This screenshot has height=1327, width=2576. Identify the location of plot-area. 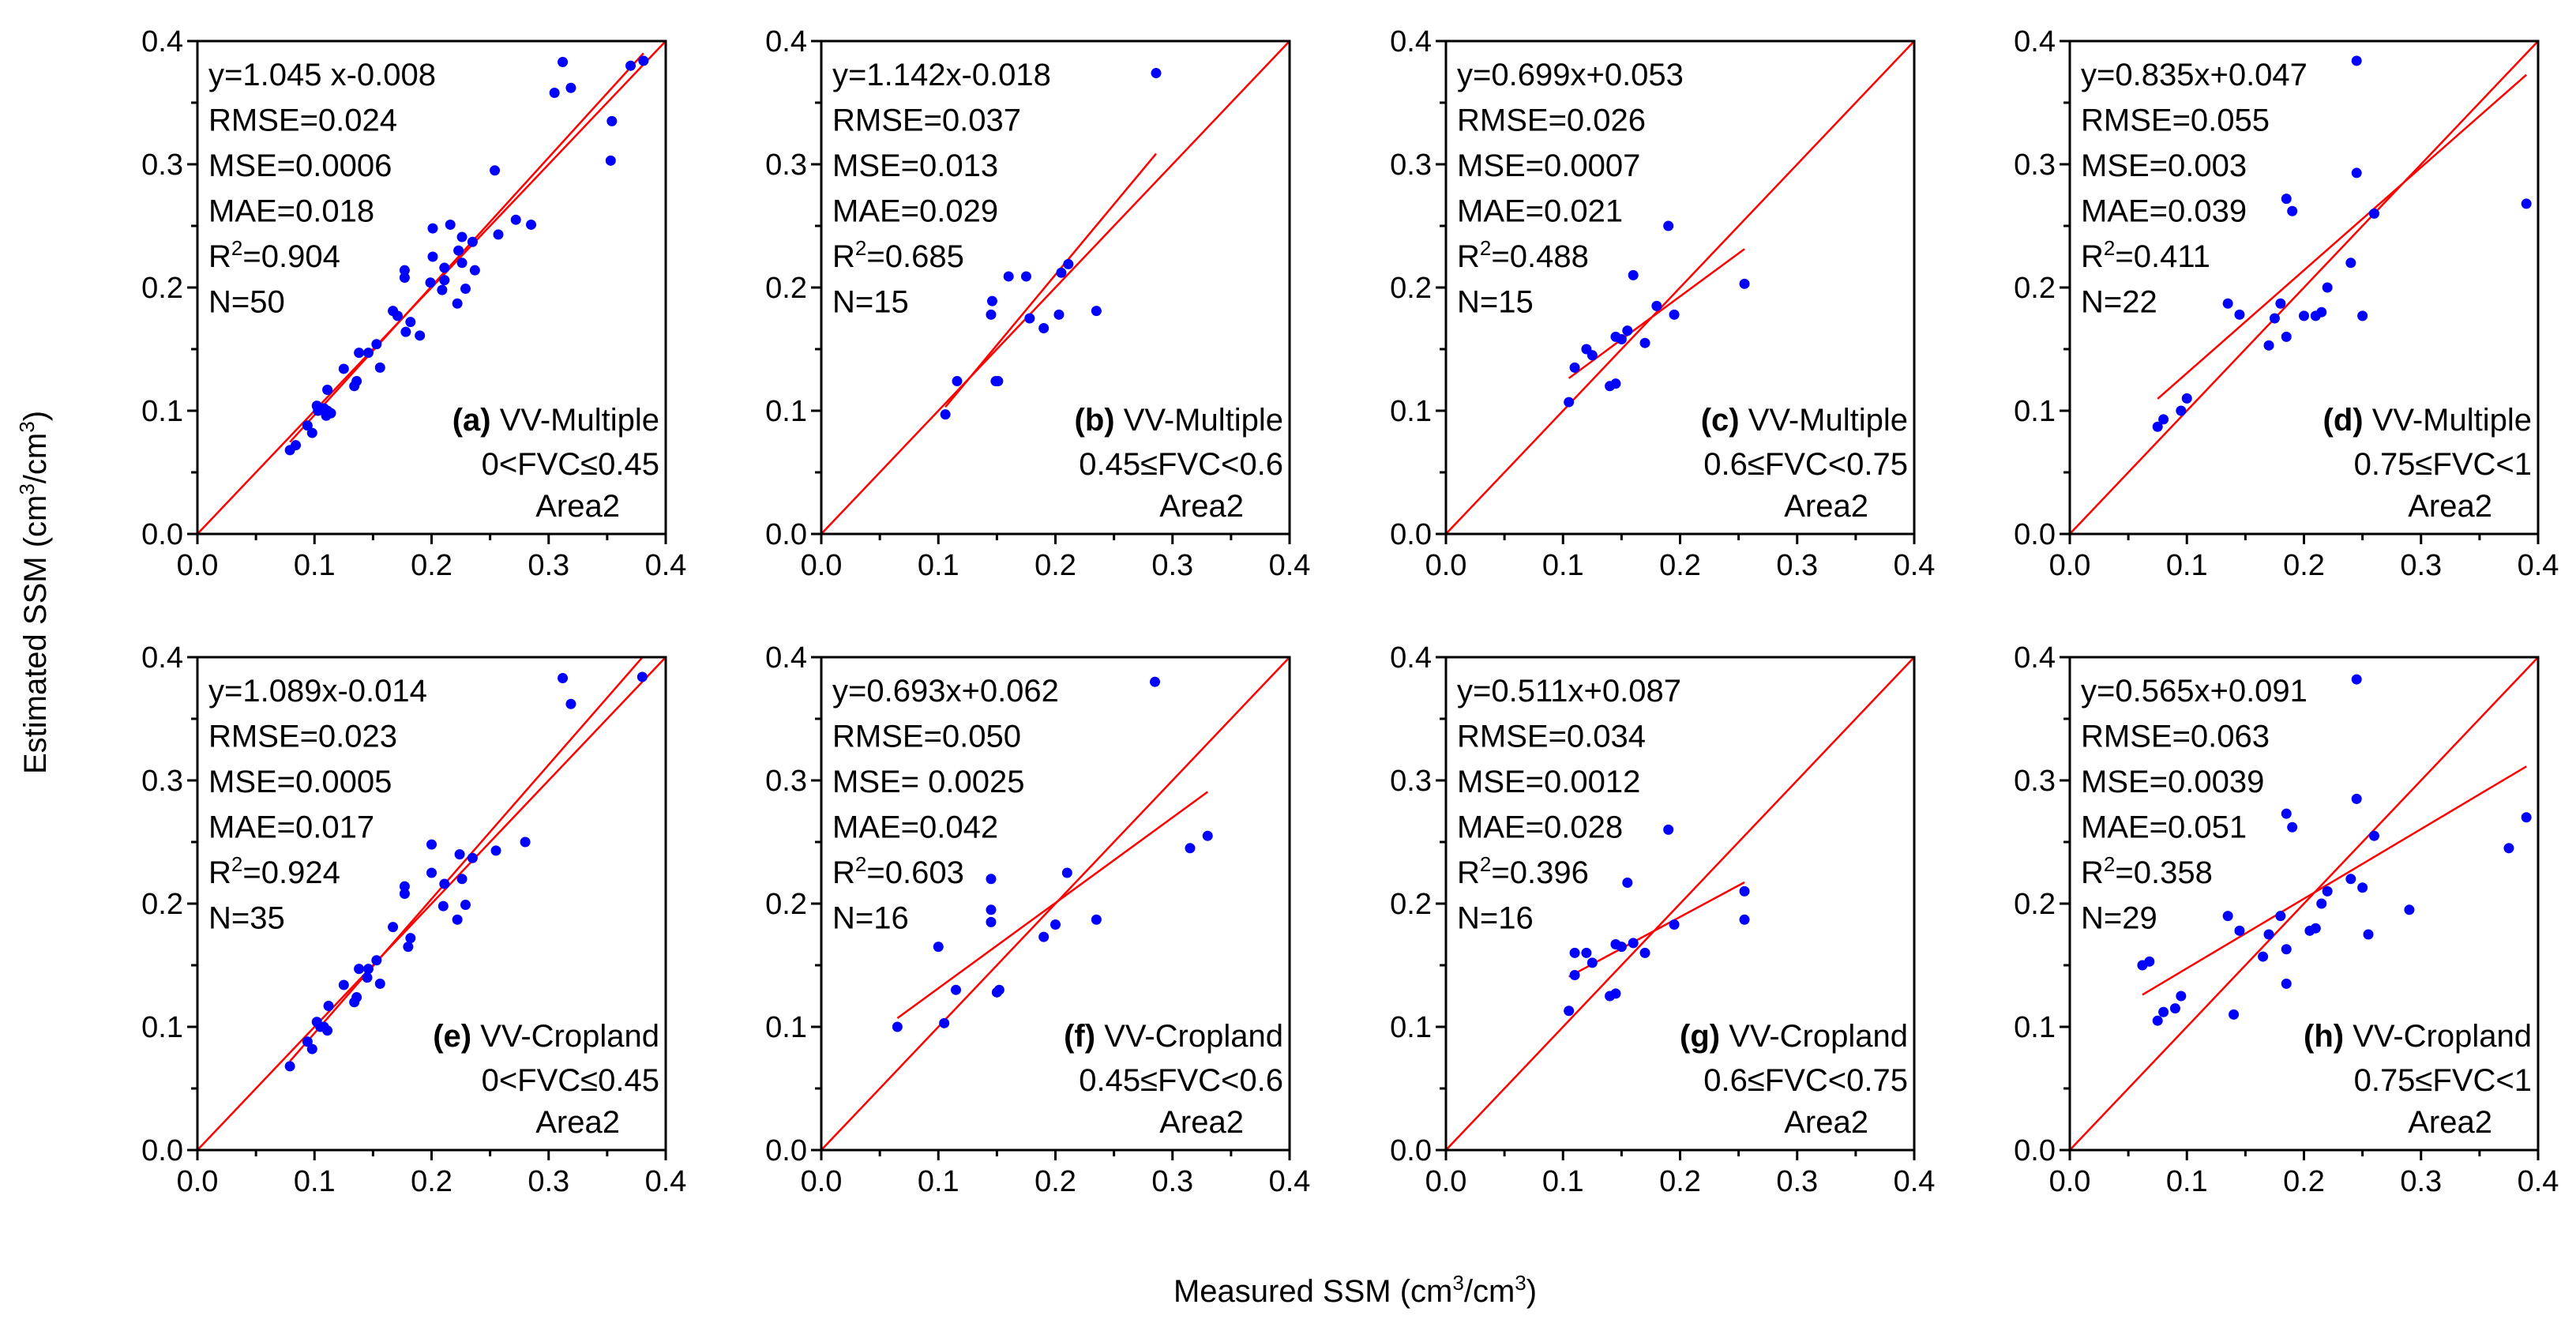
(431, 287).